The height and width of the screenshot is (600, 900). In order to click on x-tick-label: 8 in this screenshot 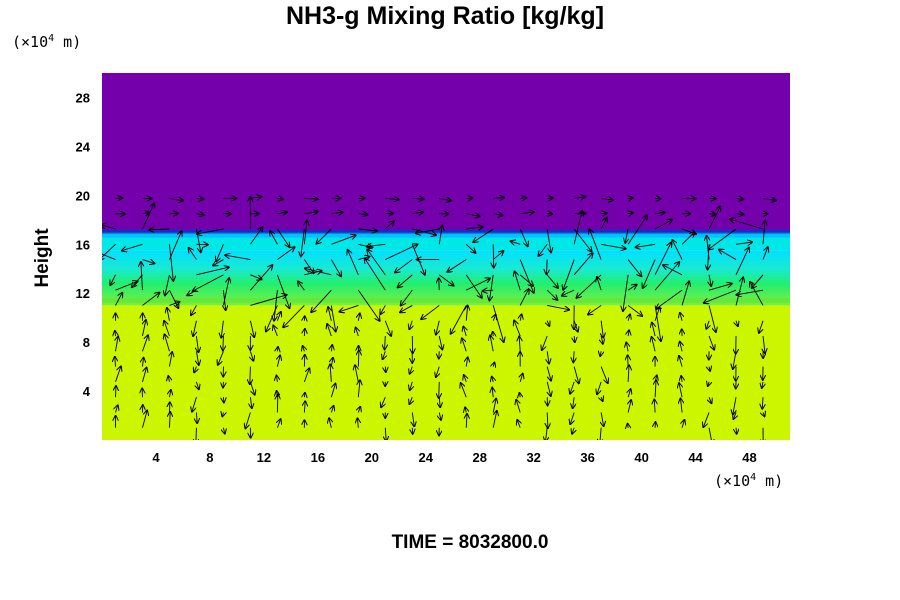, I will do `click(209, 457)`.